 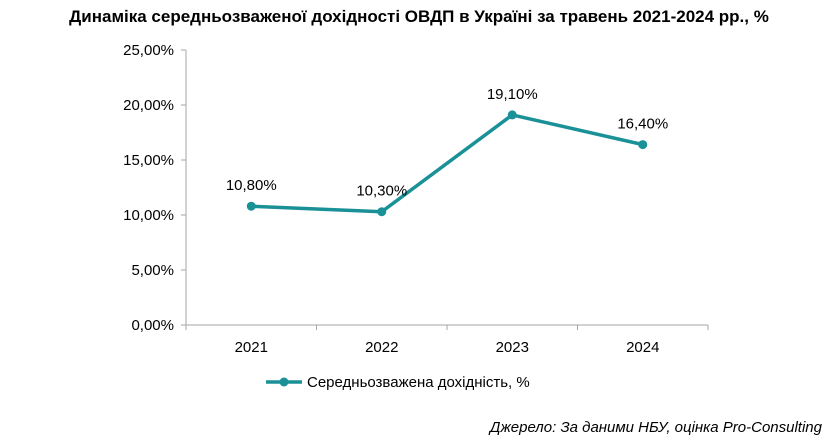 I want to click on data-label: 10,30%, so click(x=381, y=191).